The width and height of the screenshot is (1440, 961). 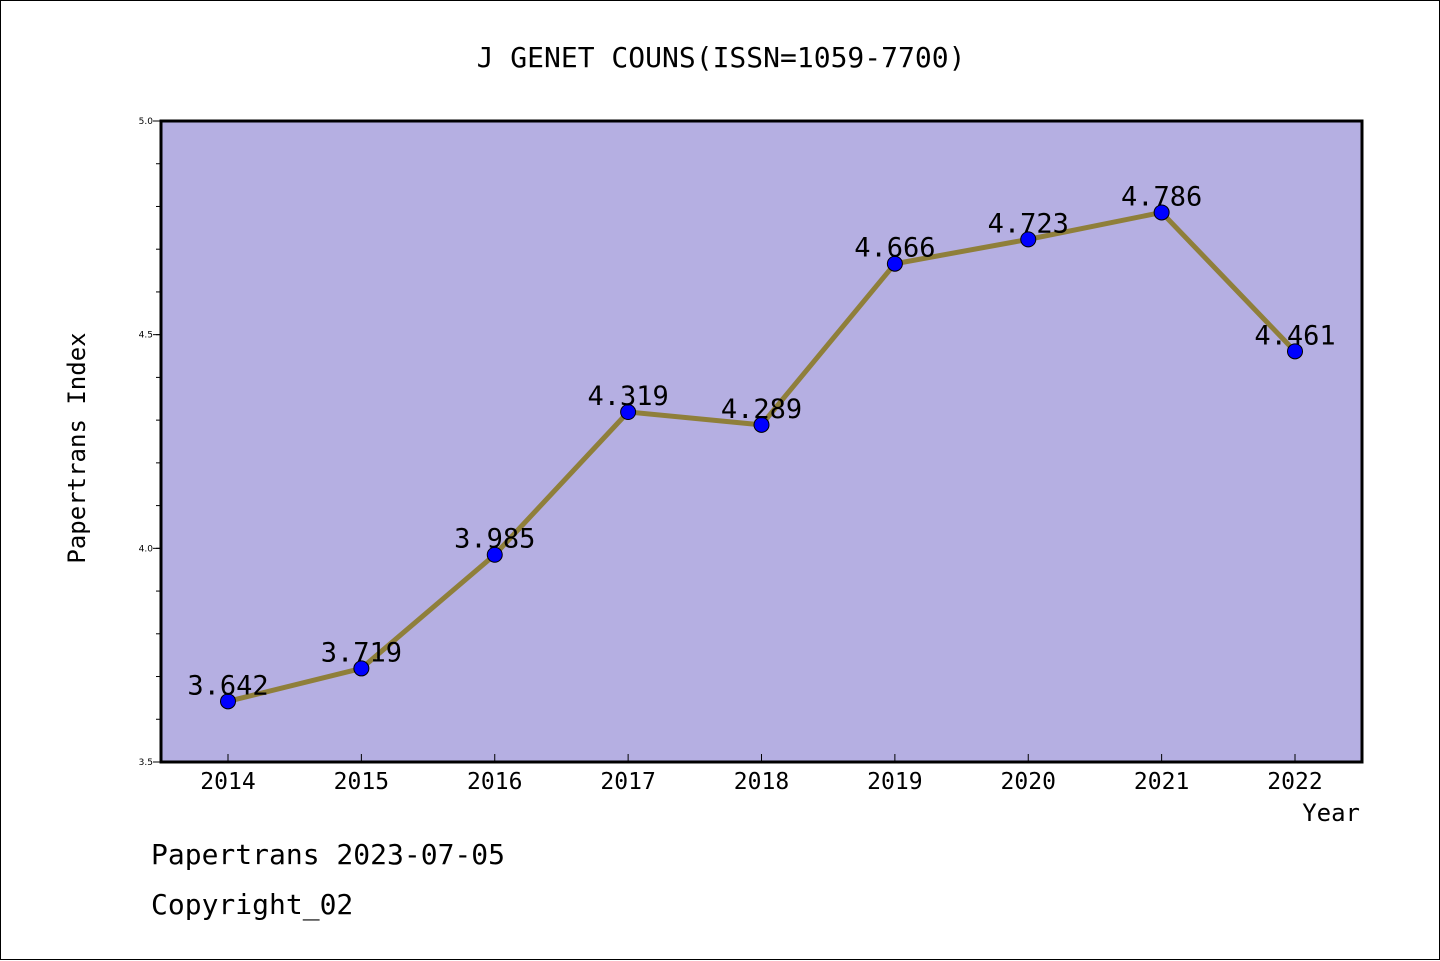 I want to click on x-tick-label: 2016, so click(x=494, y=782).